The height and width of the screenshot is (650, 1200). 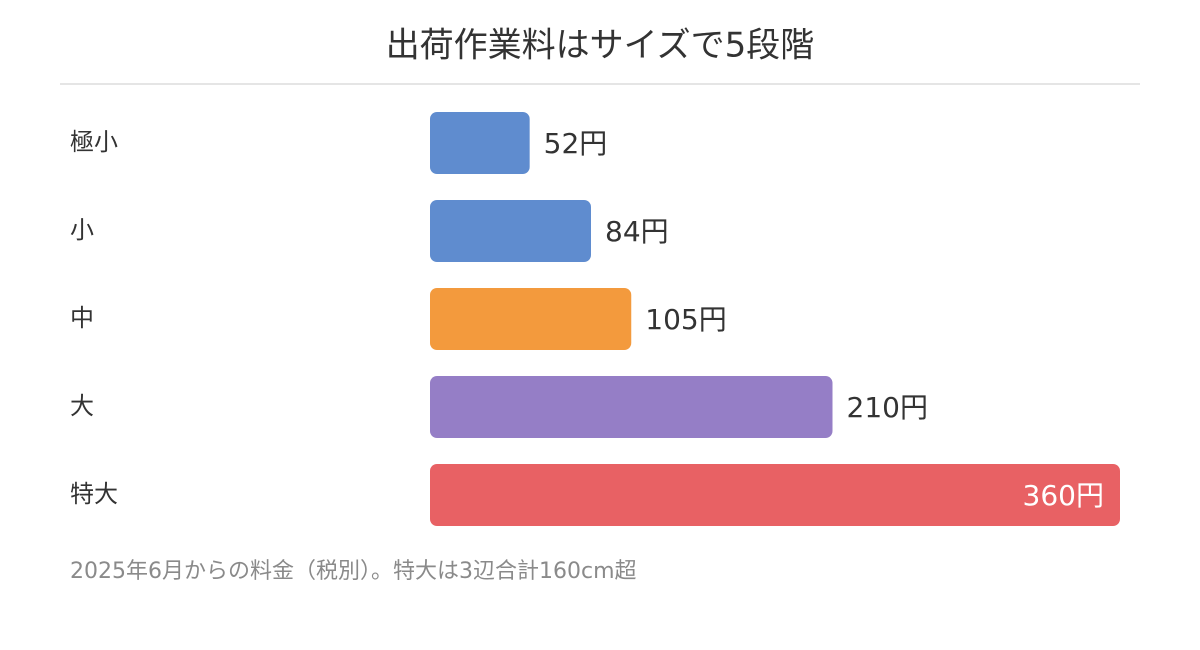 I want to click on category-label: 極小, so click(x=94, y=142).